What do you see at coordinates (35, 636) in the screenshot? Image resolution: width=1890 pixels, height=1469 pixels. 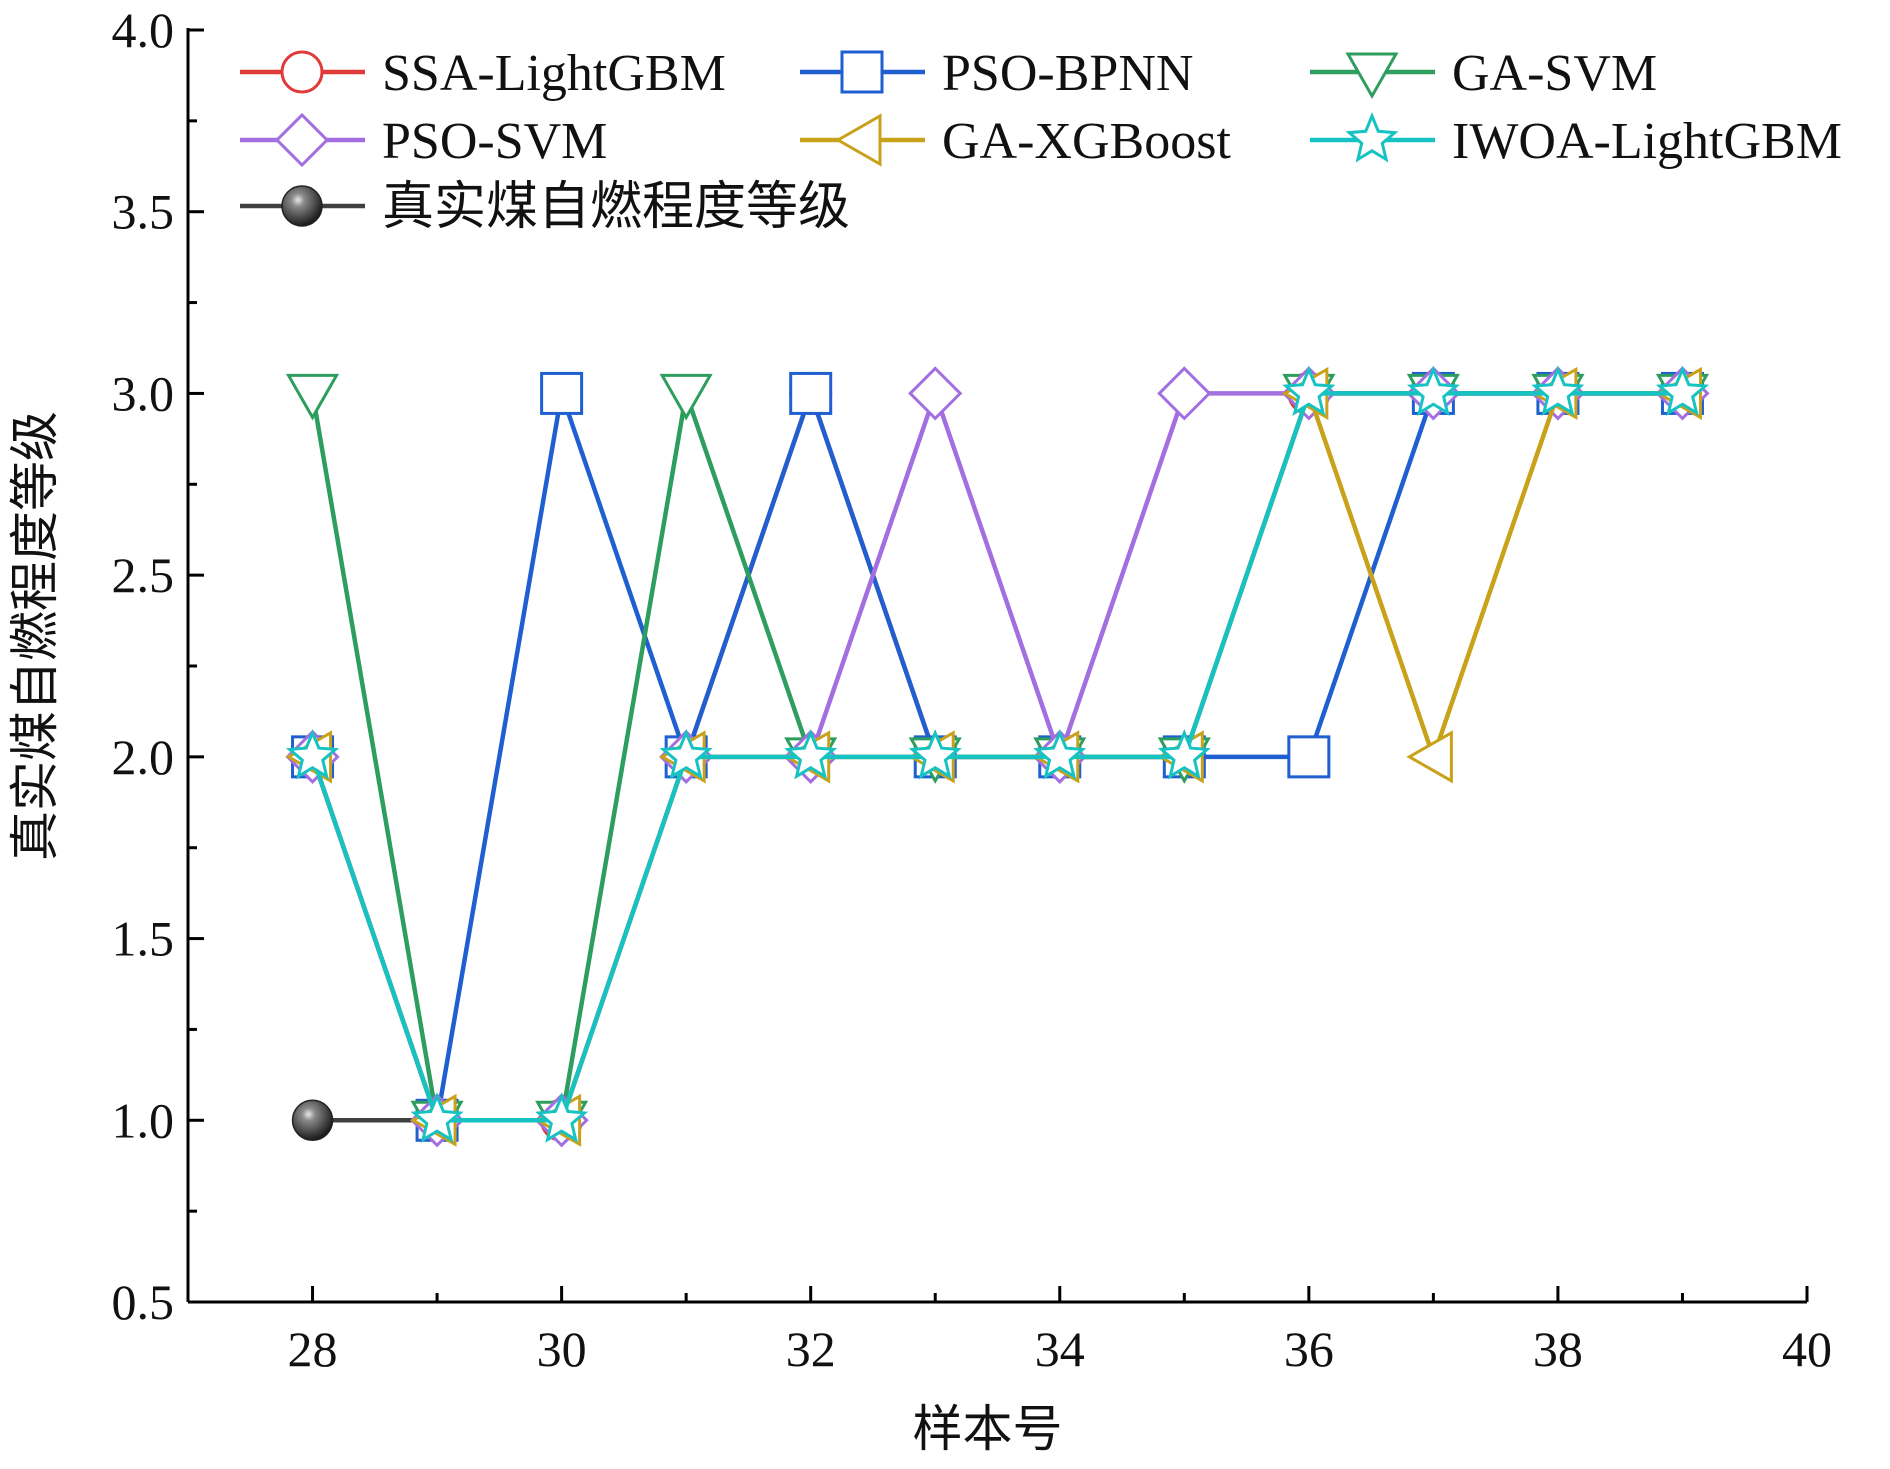 I see `y-axis-title: 真实煤自燃程度等级` at bounding box center [35, 636].